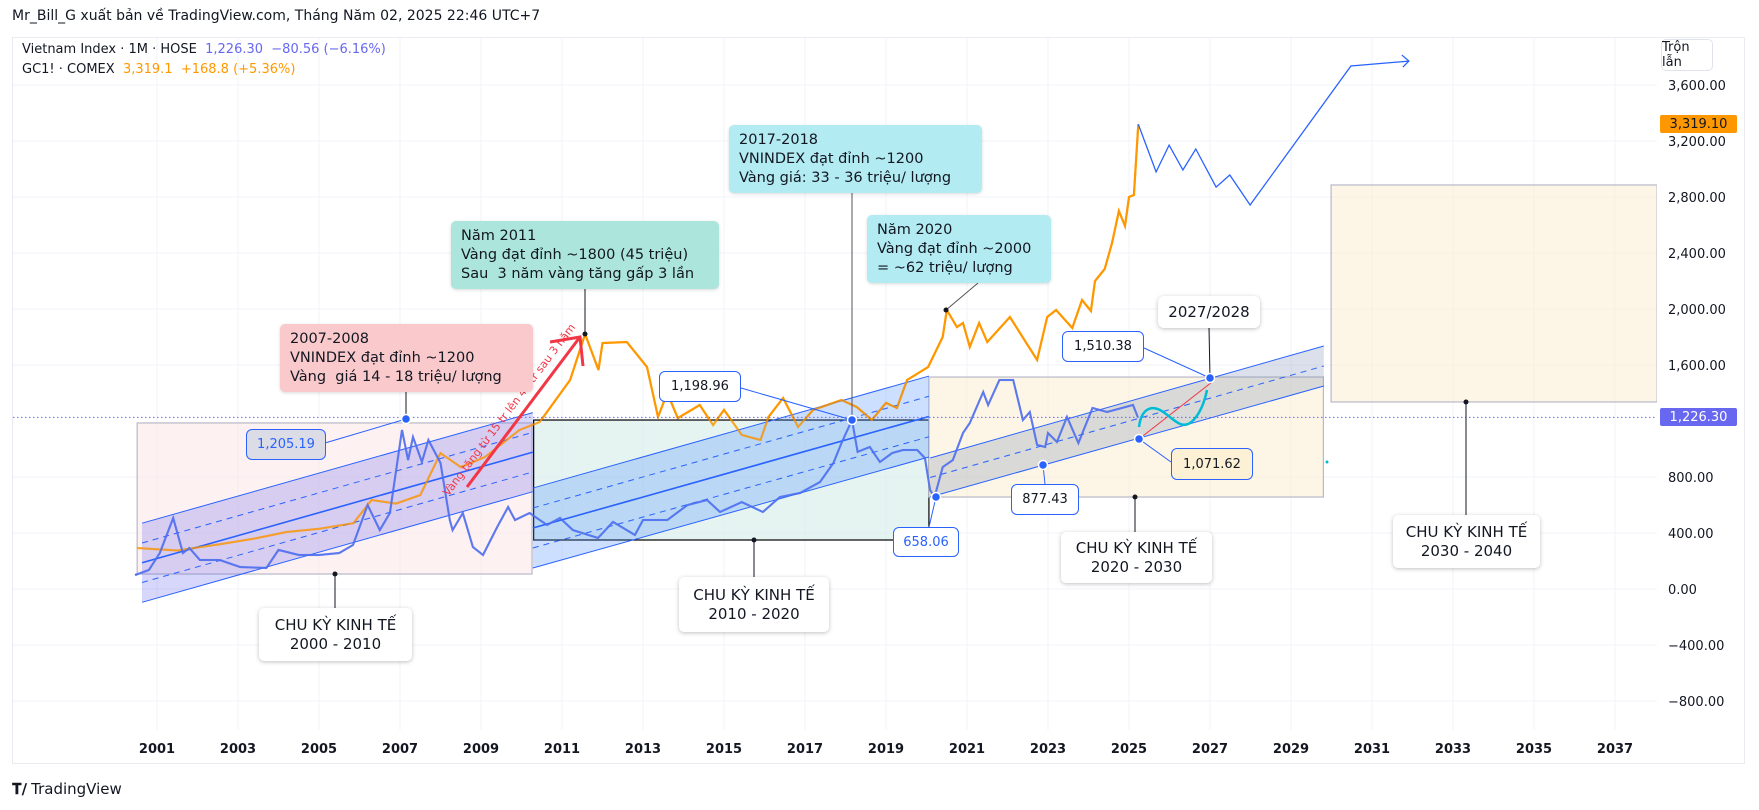 The height and width of the screenshot is (810, 1759). Describe the element at coordinates (68, 69) in the screenshot. I see `legend-gold-name: GC1! · COMEX` at that location.